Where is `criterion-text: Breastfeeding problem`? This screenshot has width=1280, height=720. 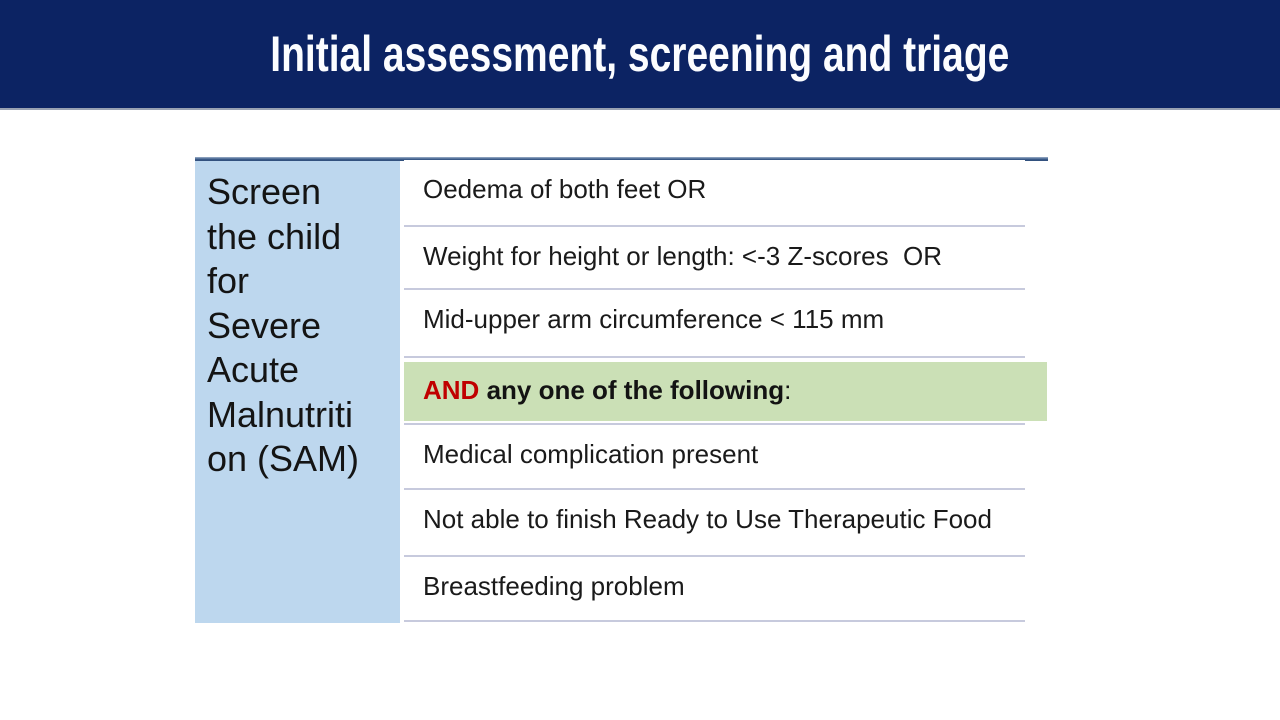
criterion-text: Breastfeeding problem is located at coordinates (554, 586).